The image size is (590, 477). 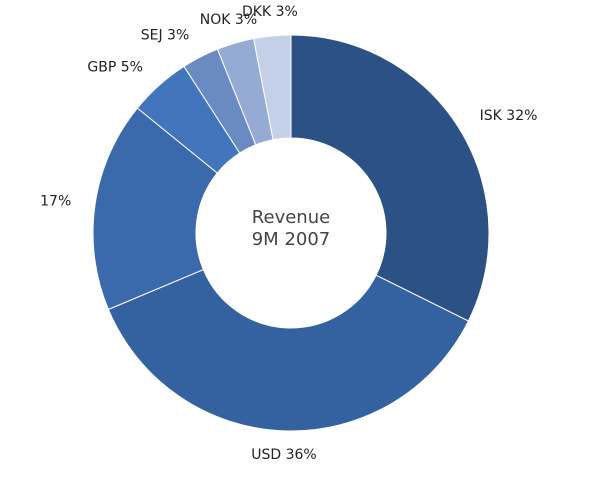 I want to click on slice-category: DKK, so click(x=257, y=12).